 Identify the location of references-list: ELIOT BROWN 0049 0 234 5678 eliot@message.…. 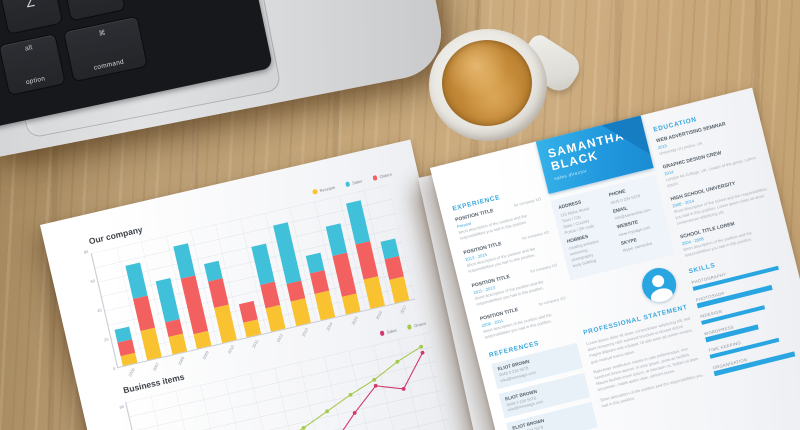
(544, 386).